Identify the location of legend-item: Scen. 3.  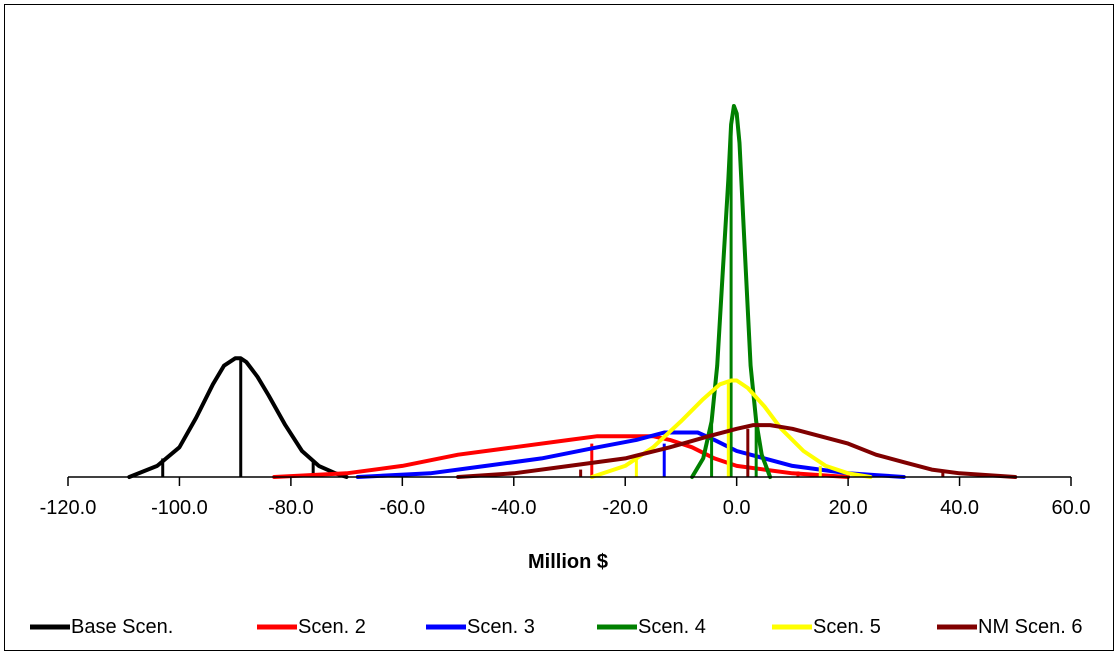
(480, 627).